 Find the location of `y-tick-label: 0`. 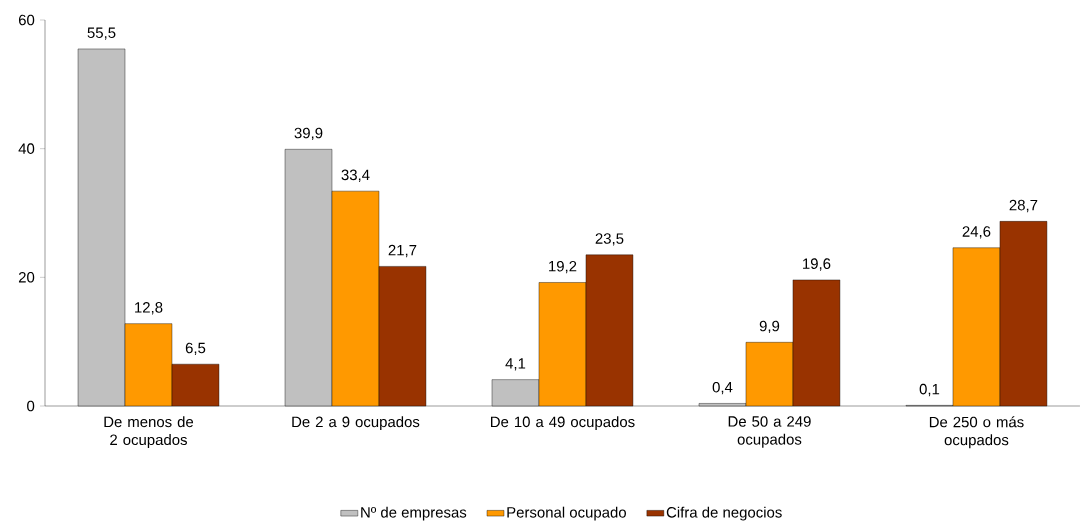

y-tick-label: 0 is located at coordinates (31, 406).